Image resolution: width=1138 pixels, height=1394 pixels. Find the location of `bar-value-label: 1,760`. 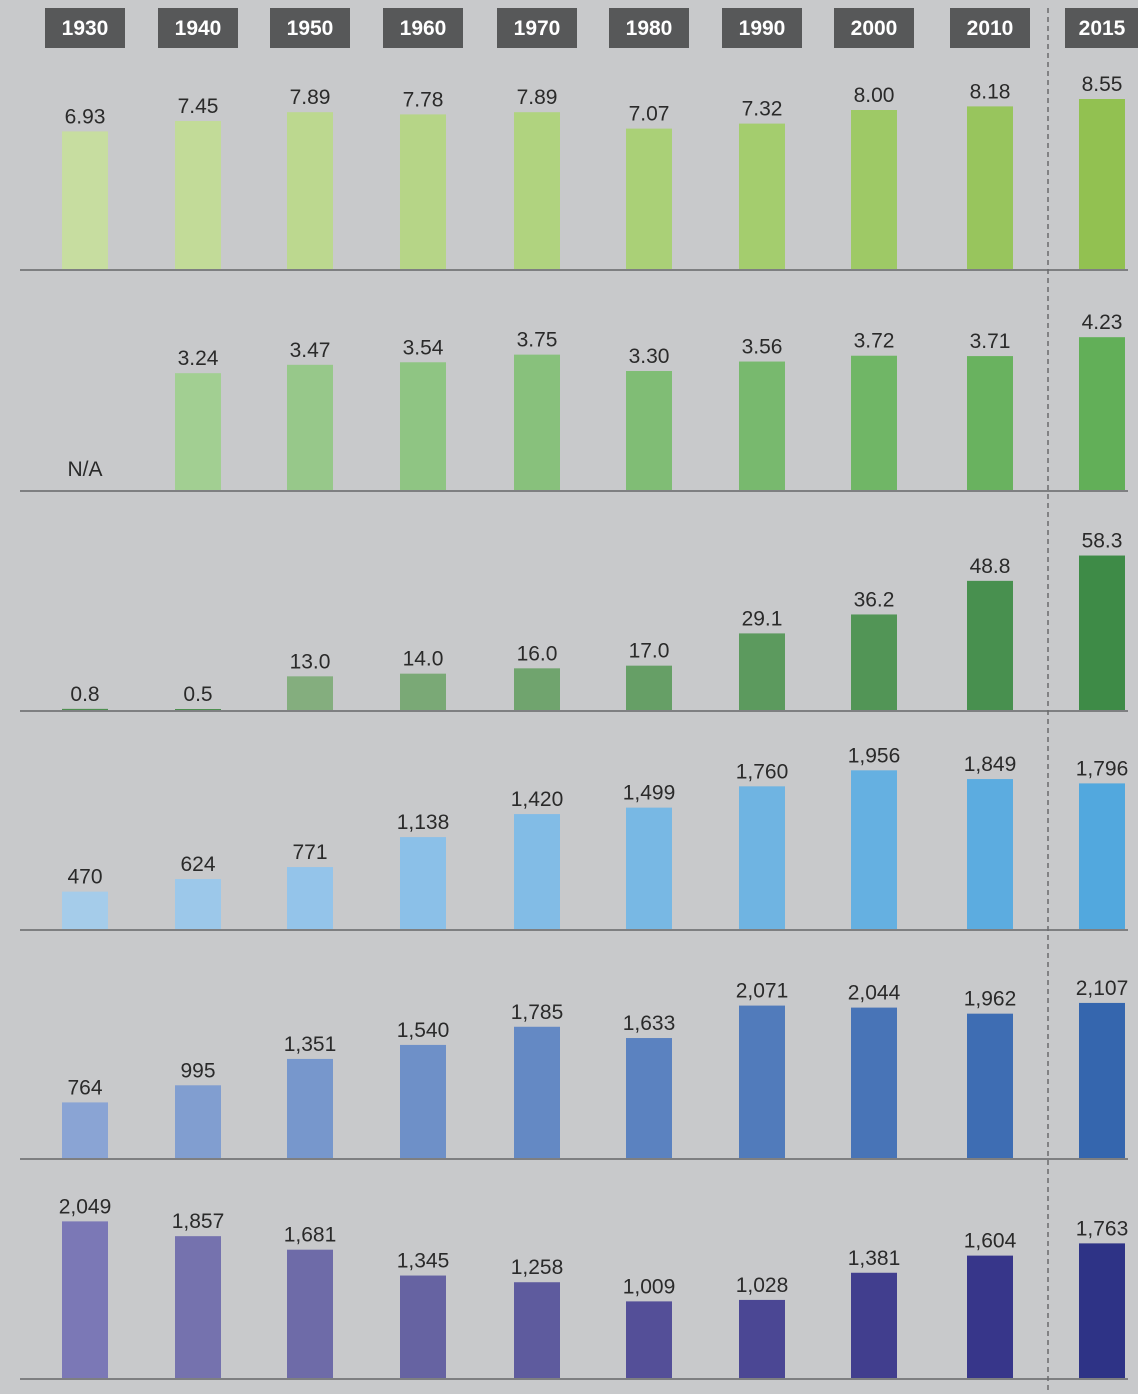

bar-value-label: 1,760 is located at coordinates (762, 771).